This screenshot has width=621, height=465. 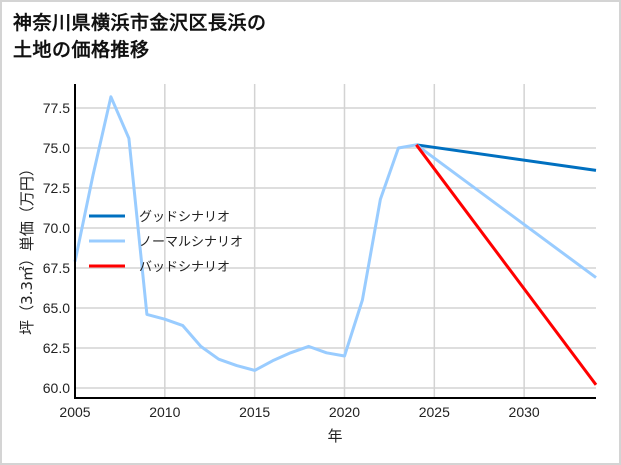 What do you see at coordinates (506, 157) in the screenshot?
I see `series-line` at bounding box center [506, 157].